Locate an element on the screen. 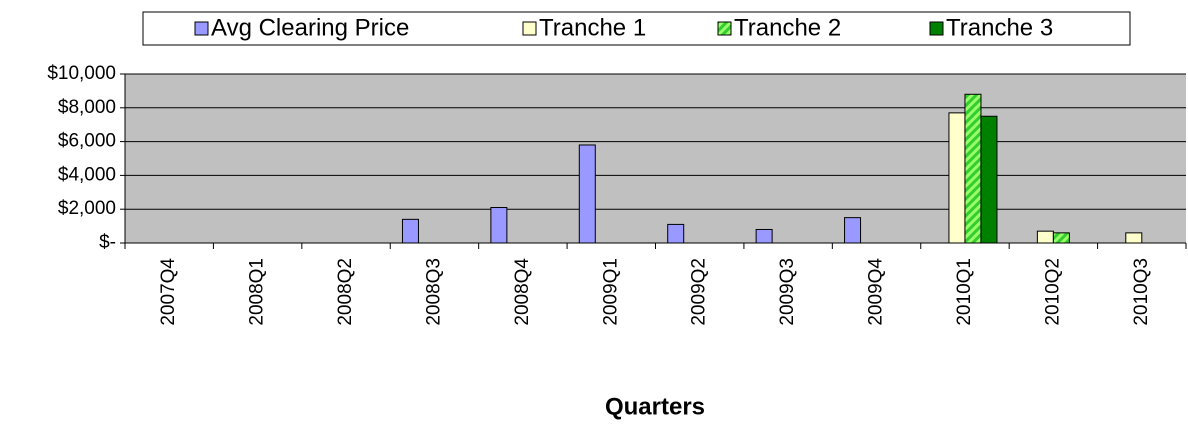  y-tick-label: $2,000 is located at coordinates (87, 208).